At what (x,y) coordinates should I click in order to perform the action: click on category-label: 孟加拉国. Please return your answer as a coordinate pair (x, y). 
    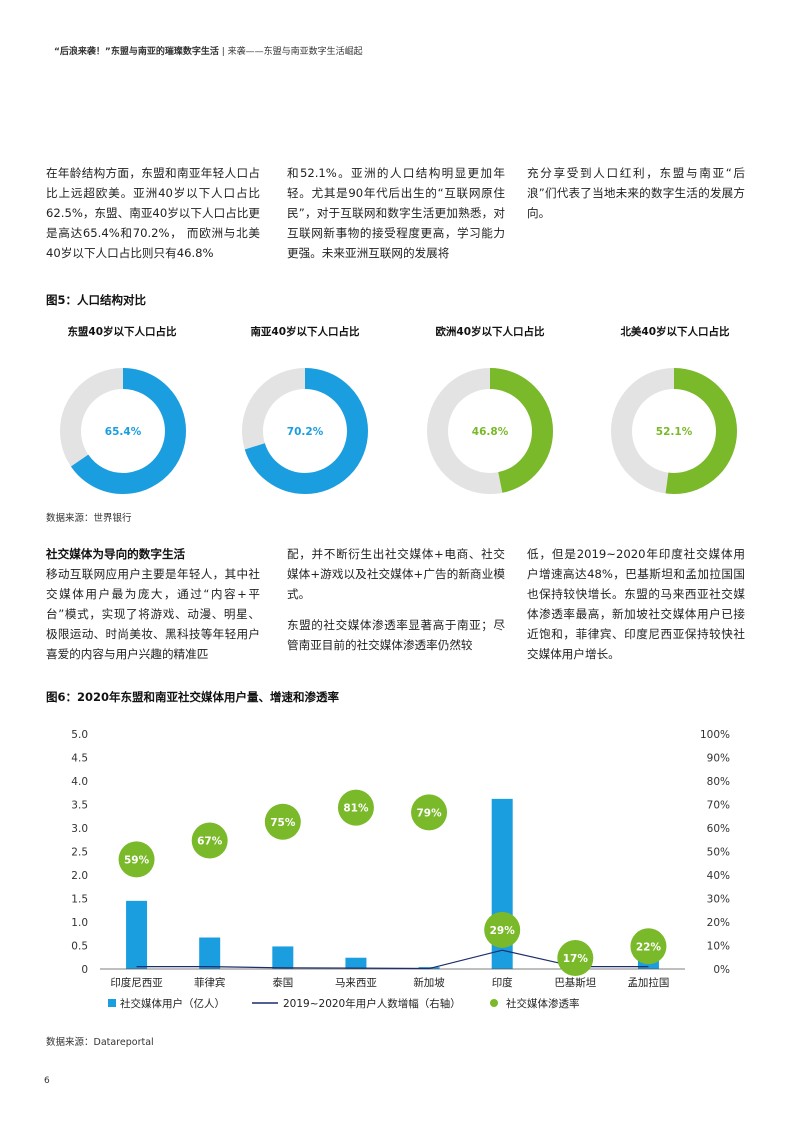
    Looking at the image, I should click on (648, 982).